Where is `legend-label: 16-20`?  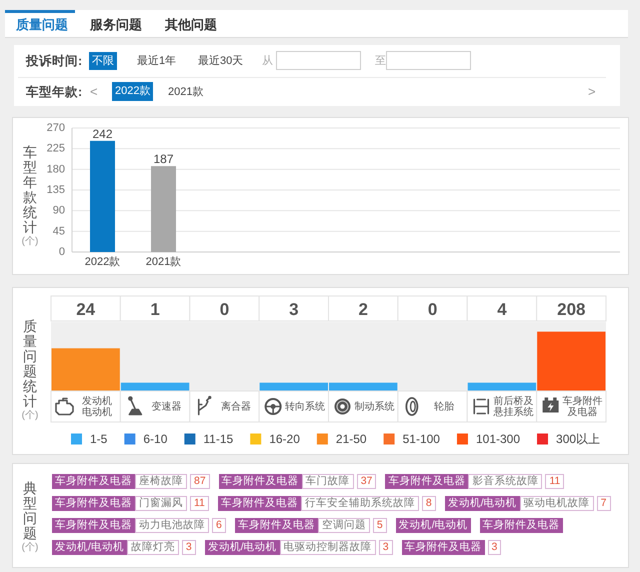 legend-label: 16-20 is located at coordinates (284, 439).